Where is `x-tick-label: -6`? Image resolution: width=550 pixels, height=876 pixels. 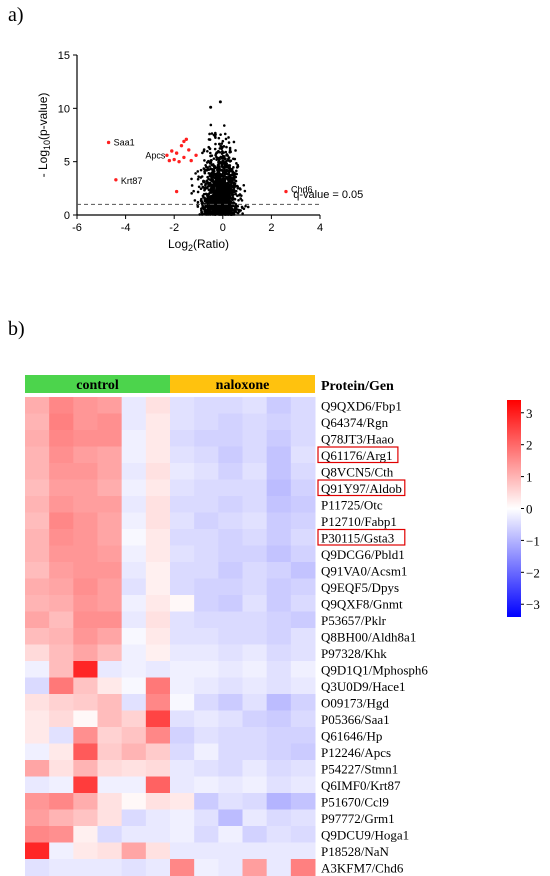
x-tick-label: -6 is located at coordinates (77, 228).